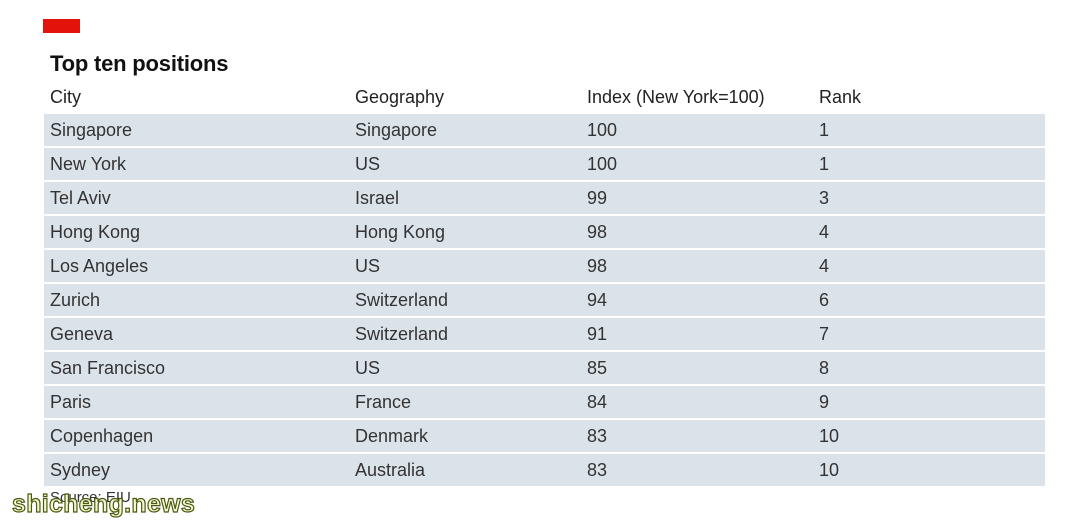 The image size is (1080, 526). Describe the element at coordinates (65, 97) in the screenshot. I see `column-header-city: City` at that location.